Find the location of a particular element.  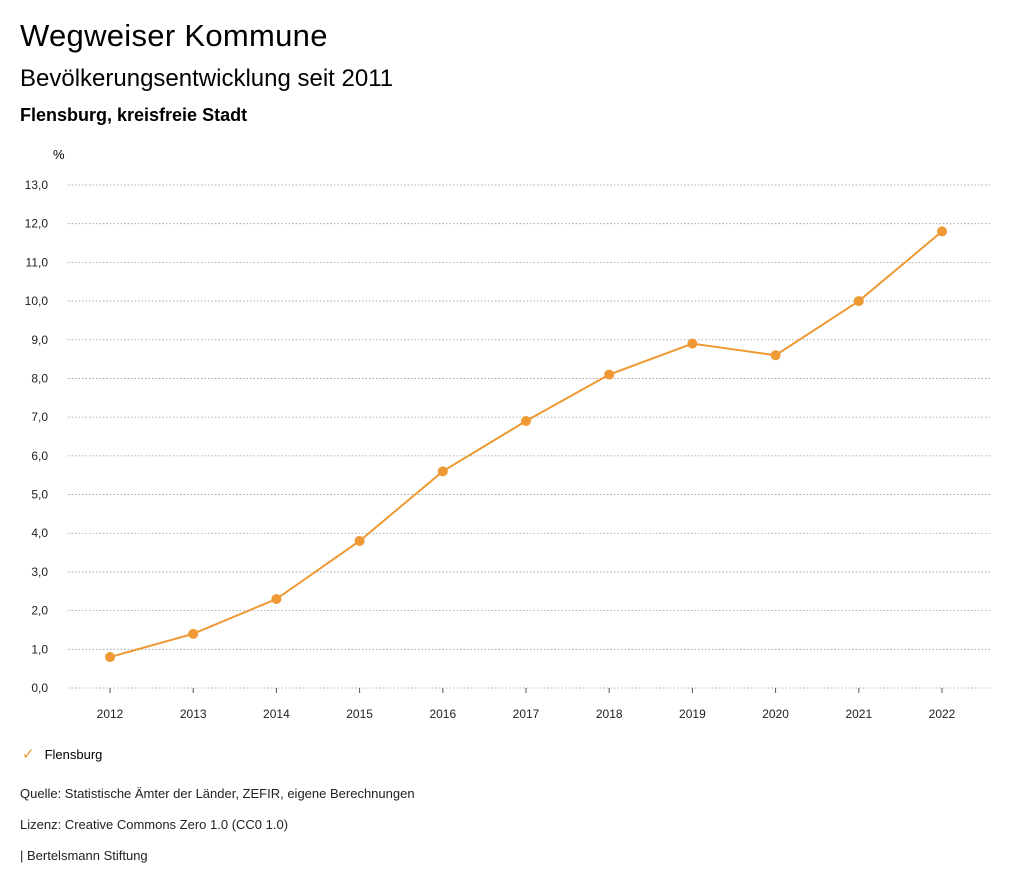

y-tick-label: 9,0 is located at coordinates (39, 340).